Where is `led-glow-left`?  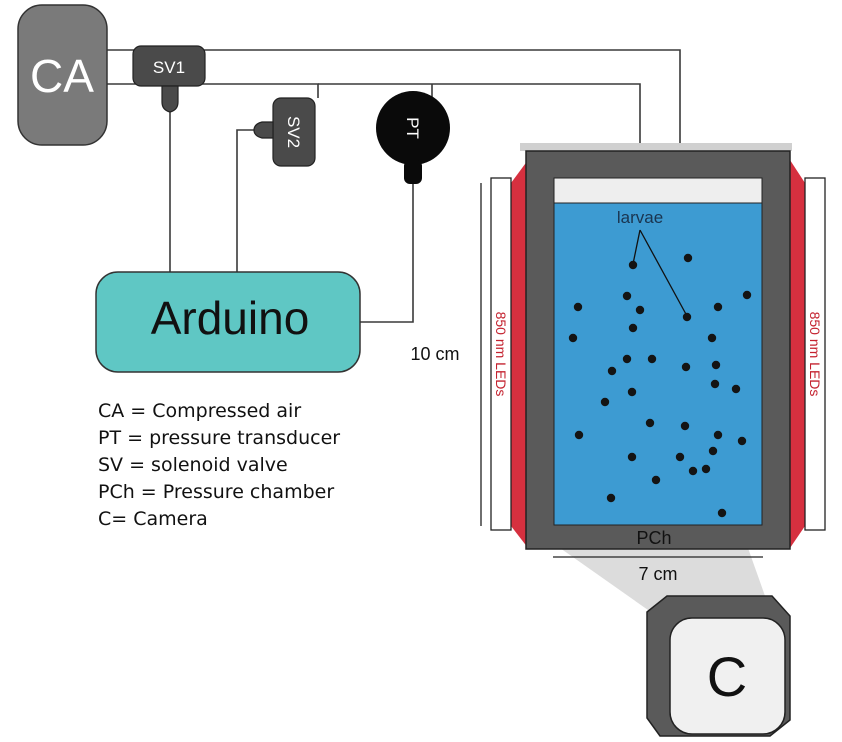
led-glow-left is located at coordinates (519, 354).